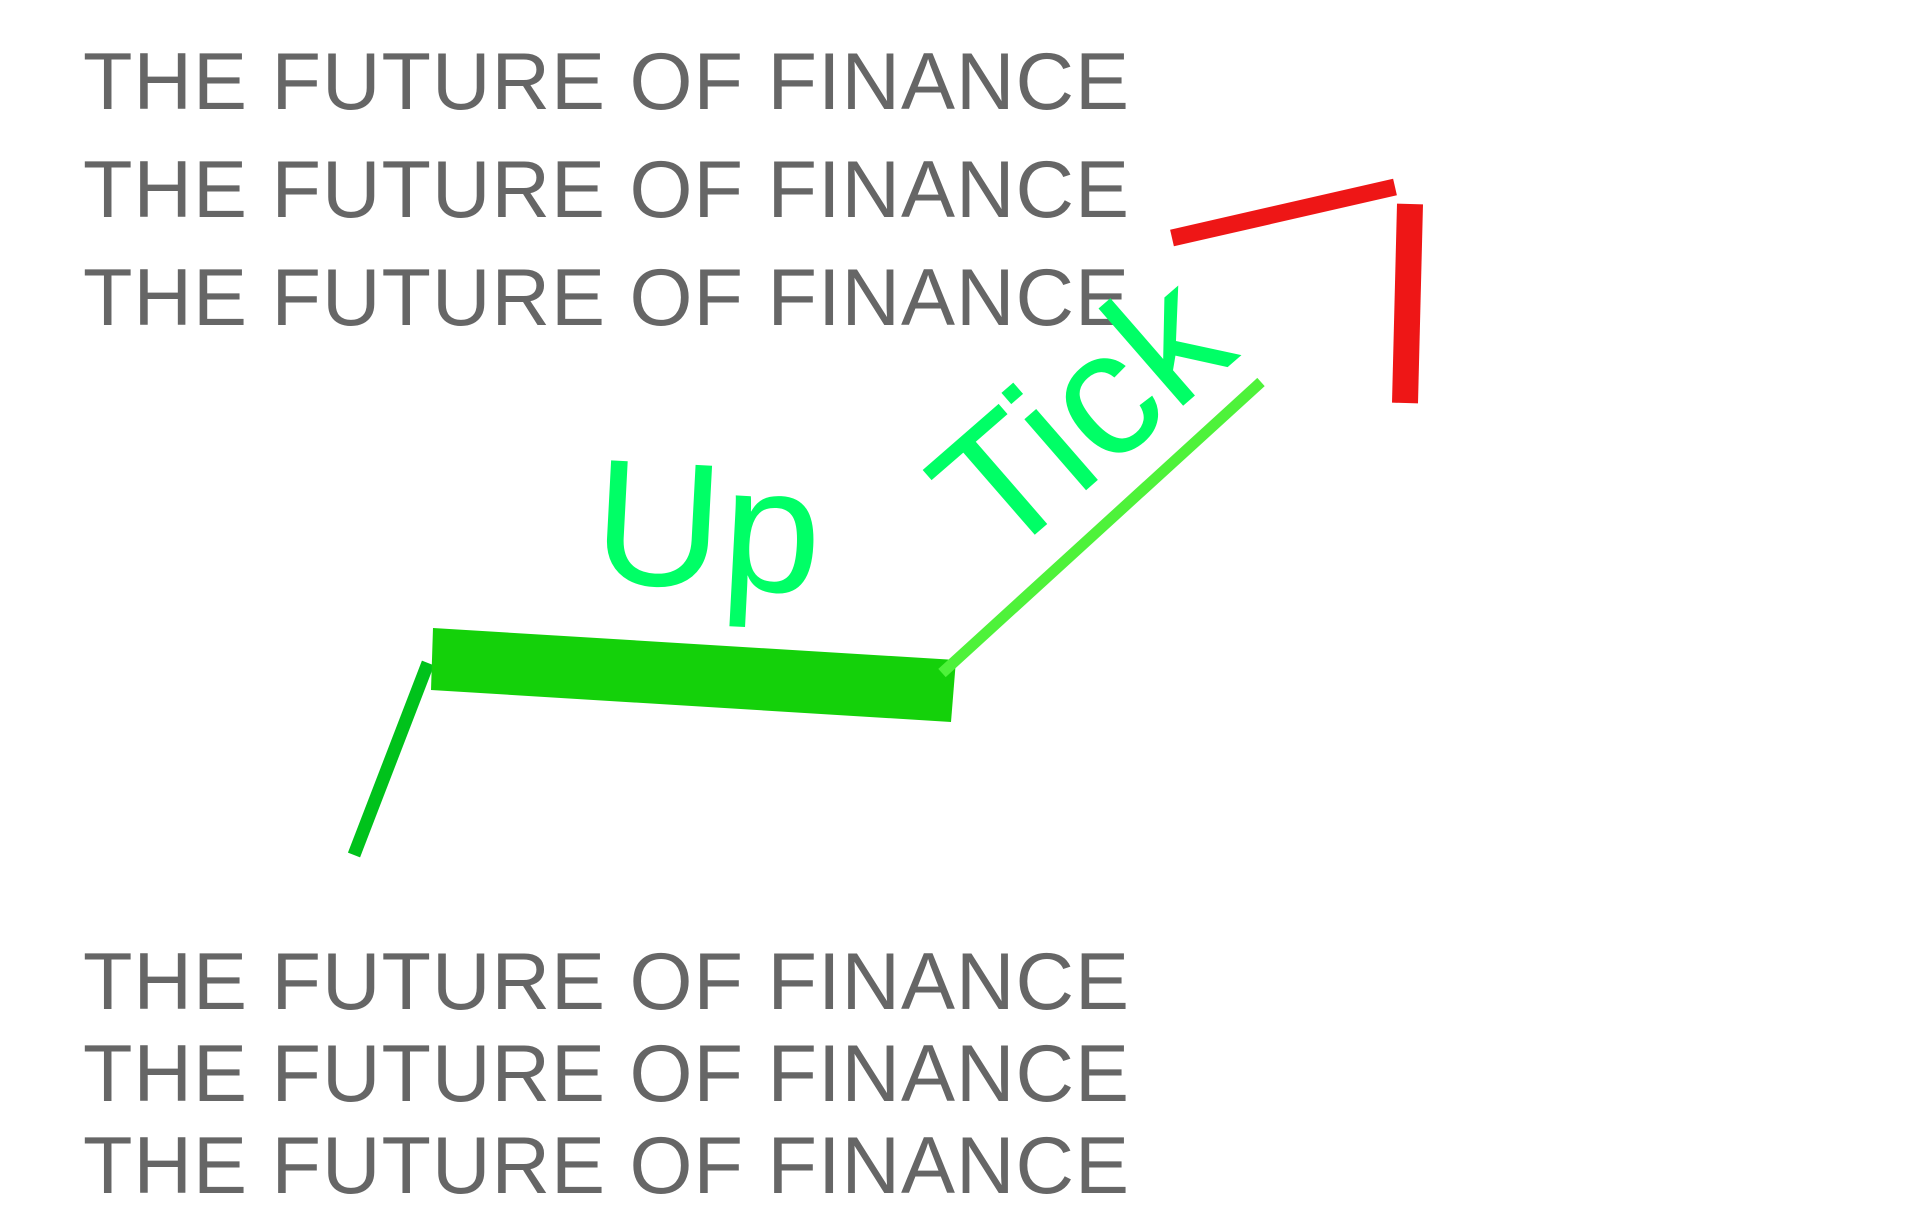 This screenshot has width=1920, height=1212. I want to click on tick-stroke-vertical, so click(1407, 303).